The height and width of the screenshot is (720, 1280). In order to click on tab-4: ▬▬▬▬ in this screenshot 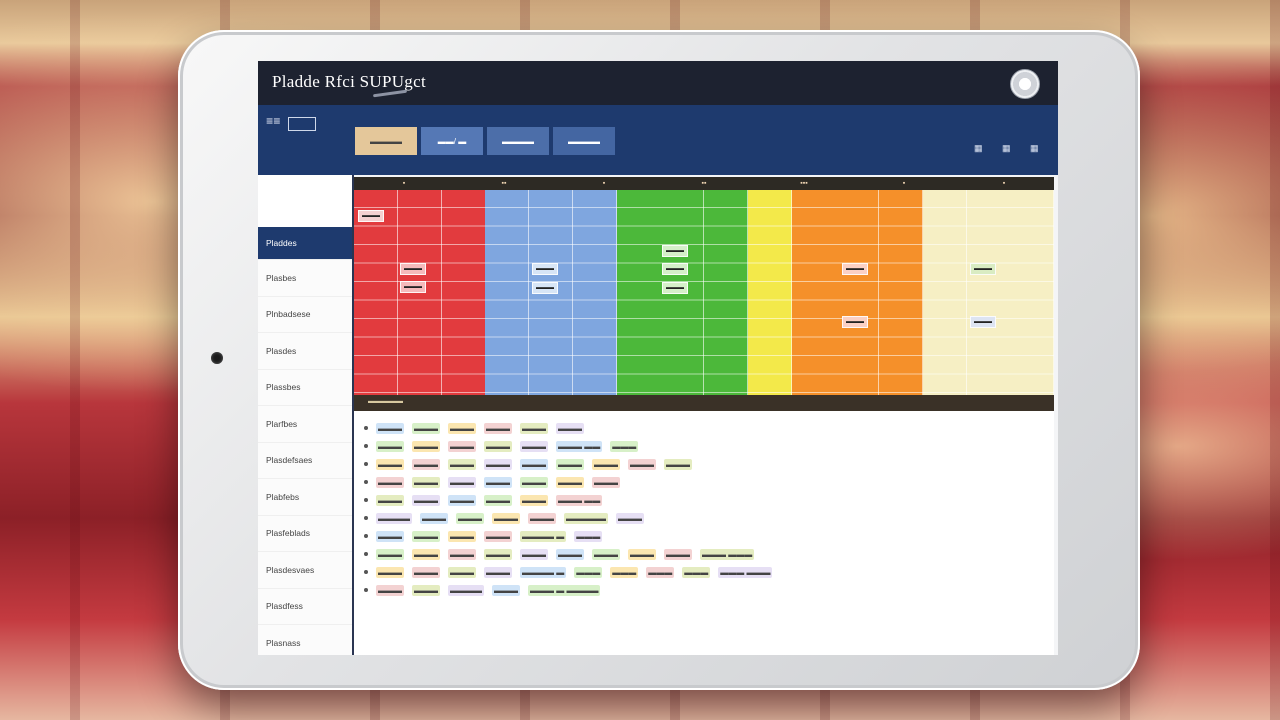, I will do `click(584, 141)`.